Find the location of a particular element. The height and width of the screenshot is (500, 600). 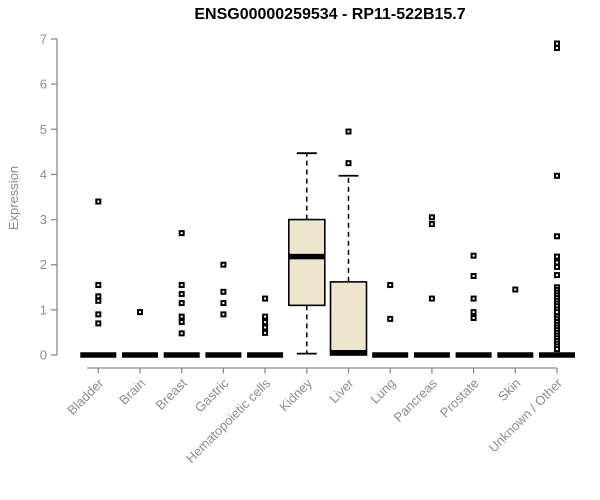

y-tick-label: 6 is located at coordinates (43, 84).